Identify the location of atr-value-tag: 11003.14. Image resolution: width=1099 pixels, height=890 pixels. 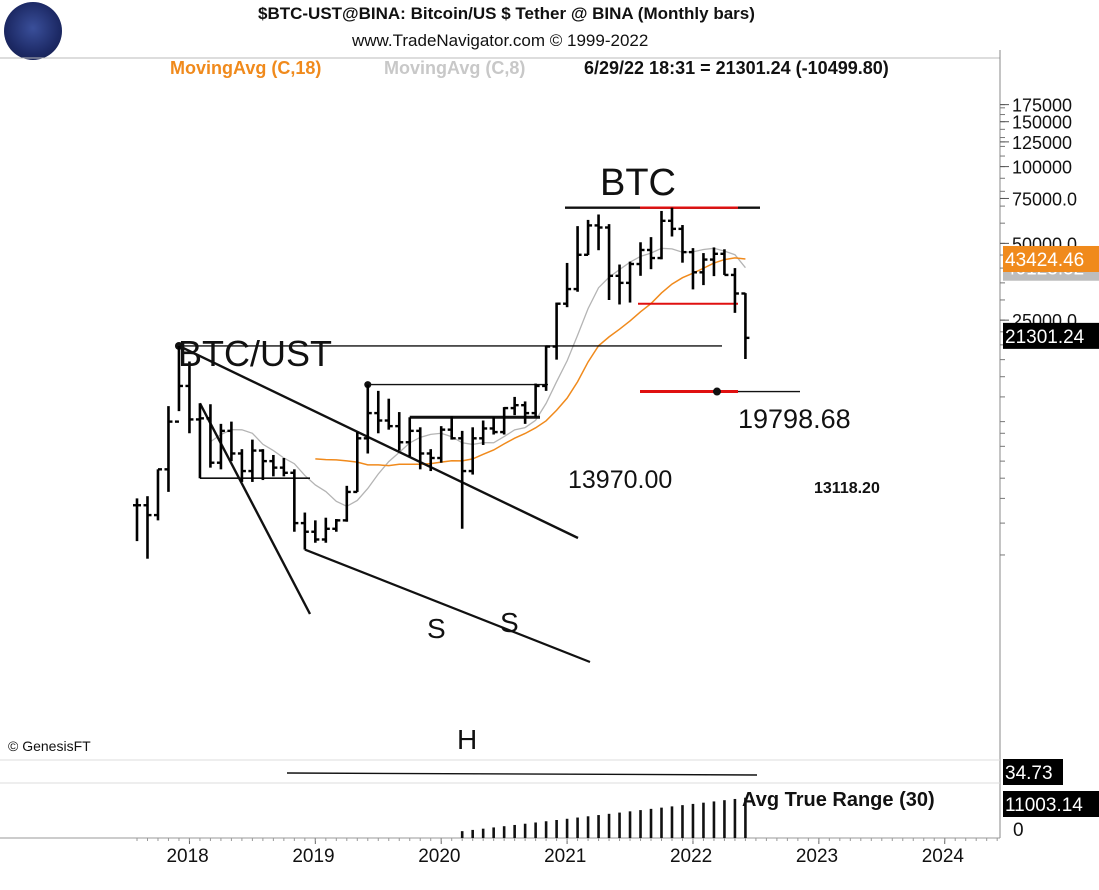
(1051, 804).